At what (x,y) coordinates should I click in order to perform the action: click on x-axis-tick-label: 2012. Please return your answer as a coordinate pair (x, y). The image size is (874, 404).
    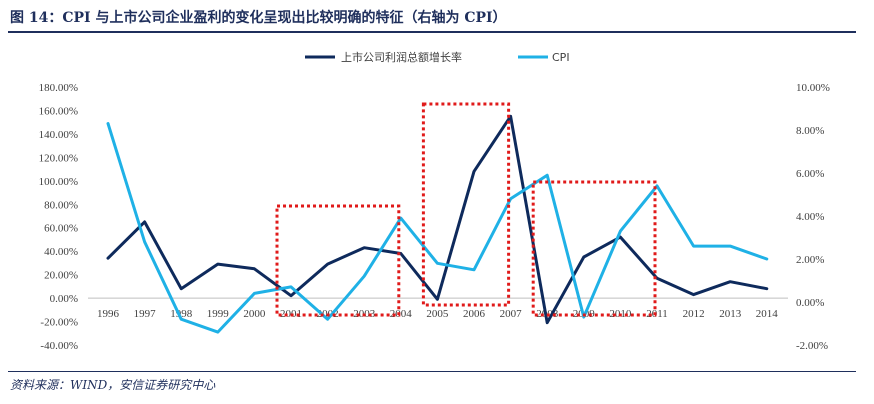
    Looking at the image, I should click on (694, 314).